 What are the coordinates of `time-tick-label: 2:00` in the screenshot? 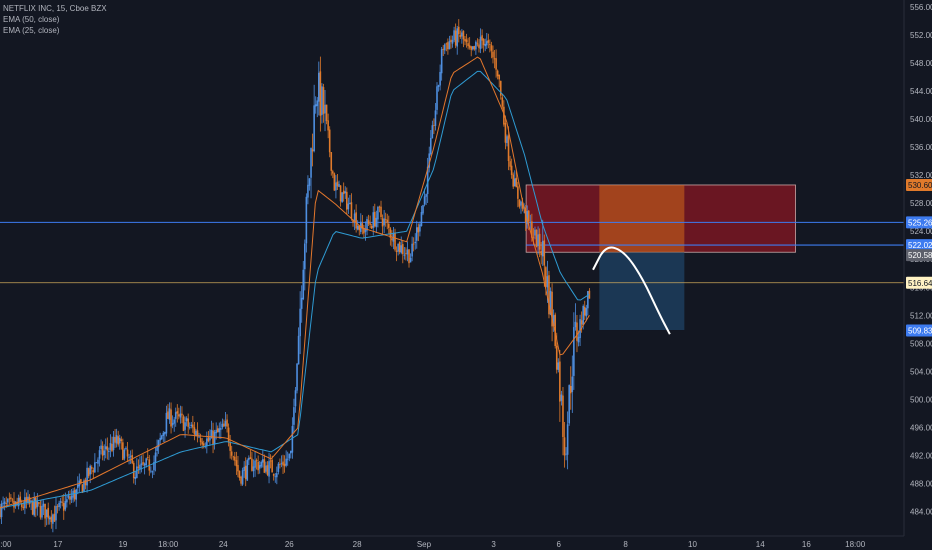 It's located at (6, 544).